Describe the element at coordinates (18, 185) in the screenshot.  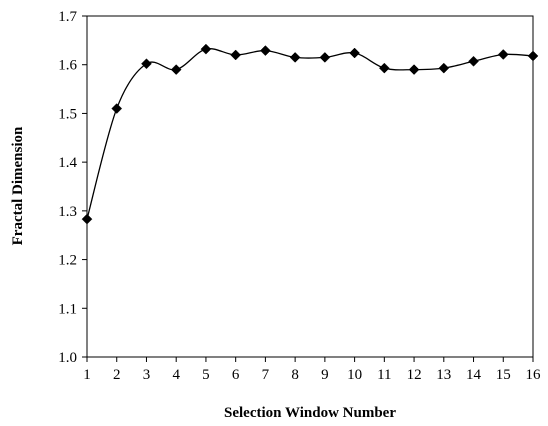
I see `y-axis-title: Fractal Dimension` at that location.